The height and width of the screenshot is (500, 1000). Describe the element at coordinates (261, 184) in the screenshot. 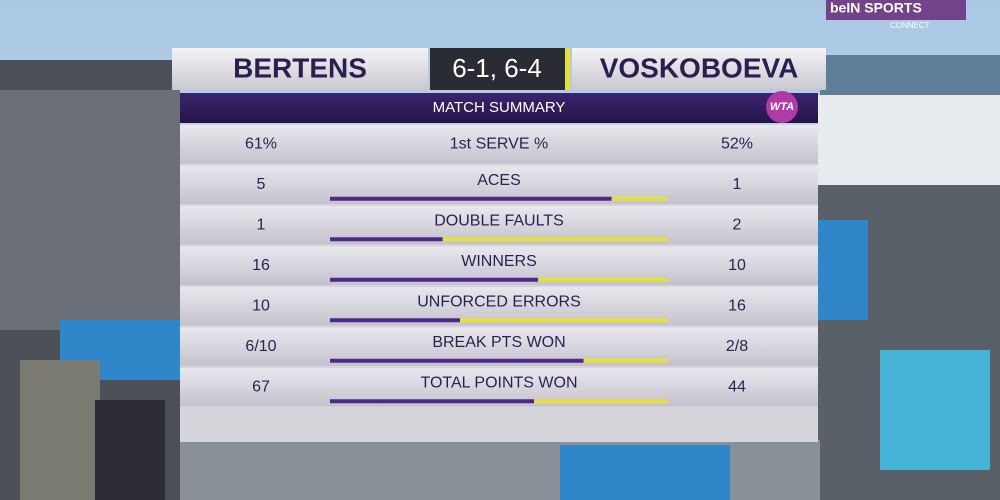

I see `stat-left: 5` at that location.